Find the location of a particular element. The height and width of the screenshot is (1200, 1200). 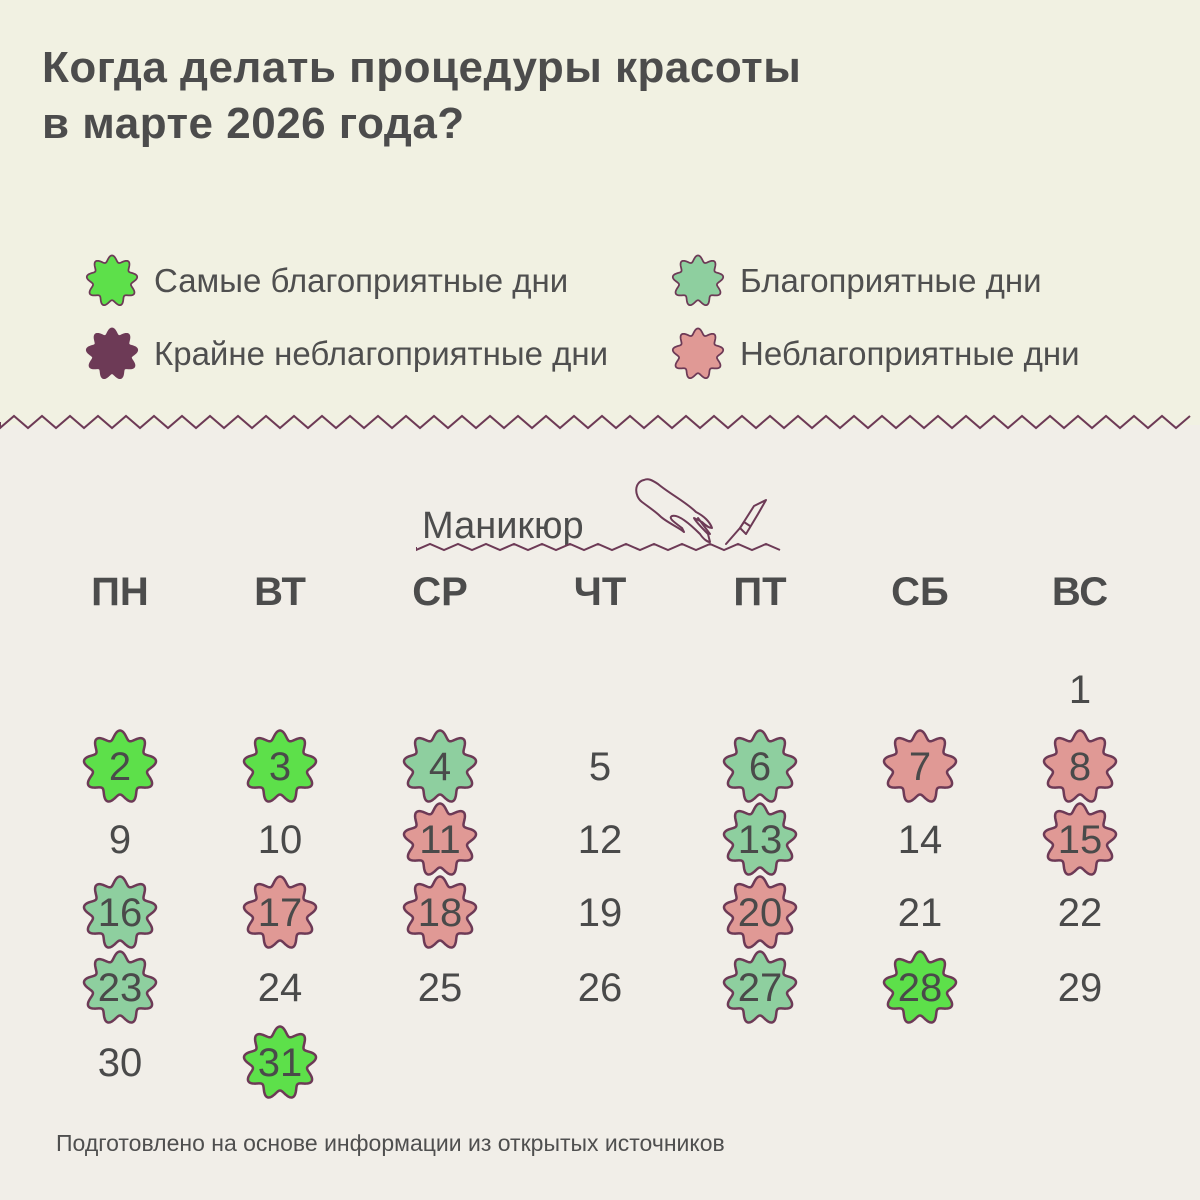

section-title: Маникюр is located at coordinates (503, 526).